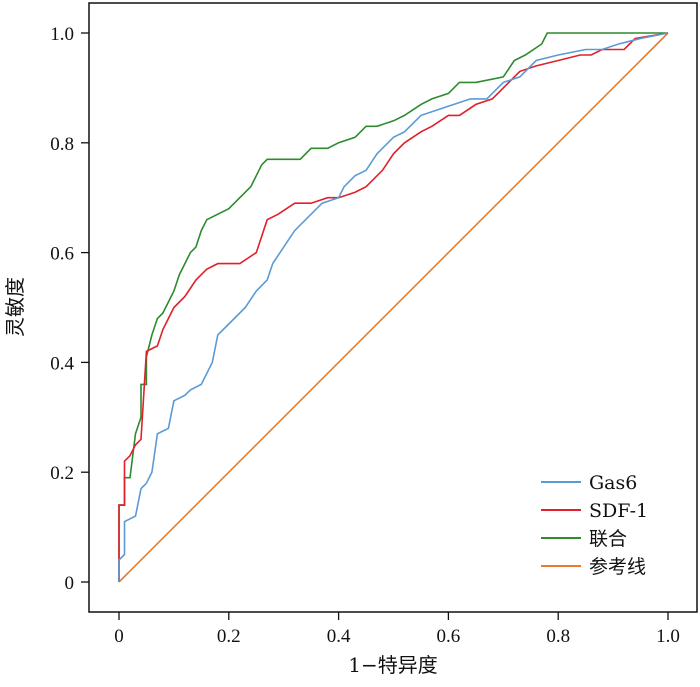 Image resolution: width=700 pixels, height=687 pixels. What do you see at coordinates (608, 539) in the screenshot?
I see `legend-label-combined: 联合` at bounding box center [608, 539].